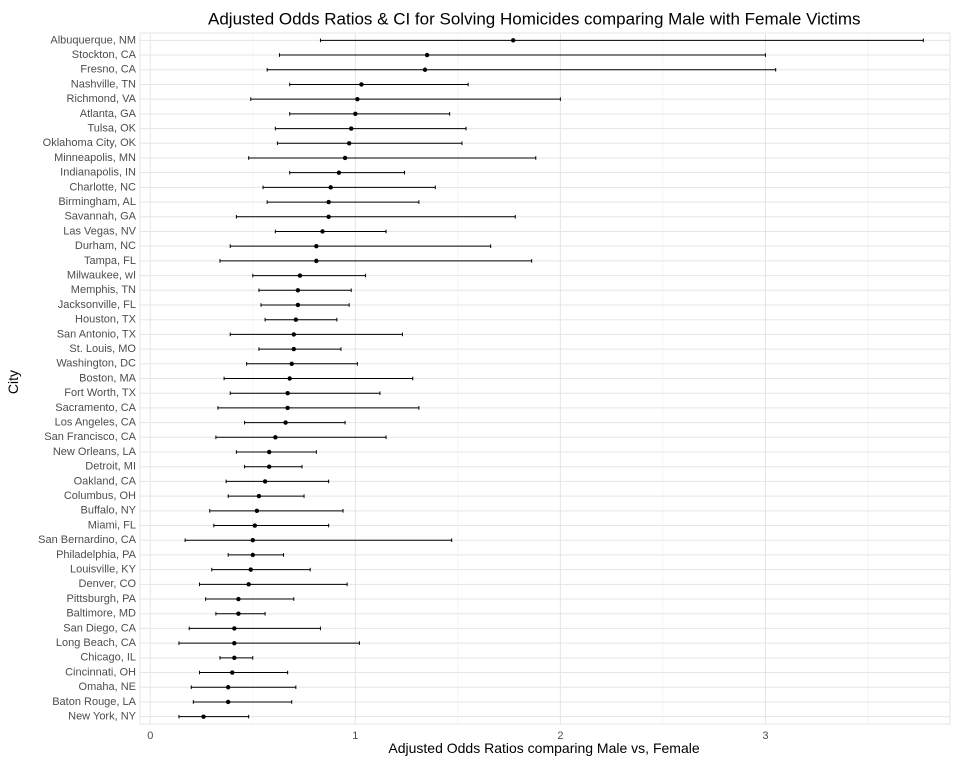  I want to click on city-label: Jacksonville, FL, so click(97, 305).